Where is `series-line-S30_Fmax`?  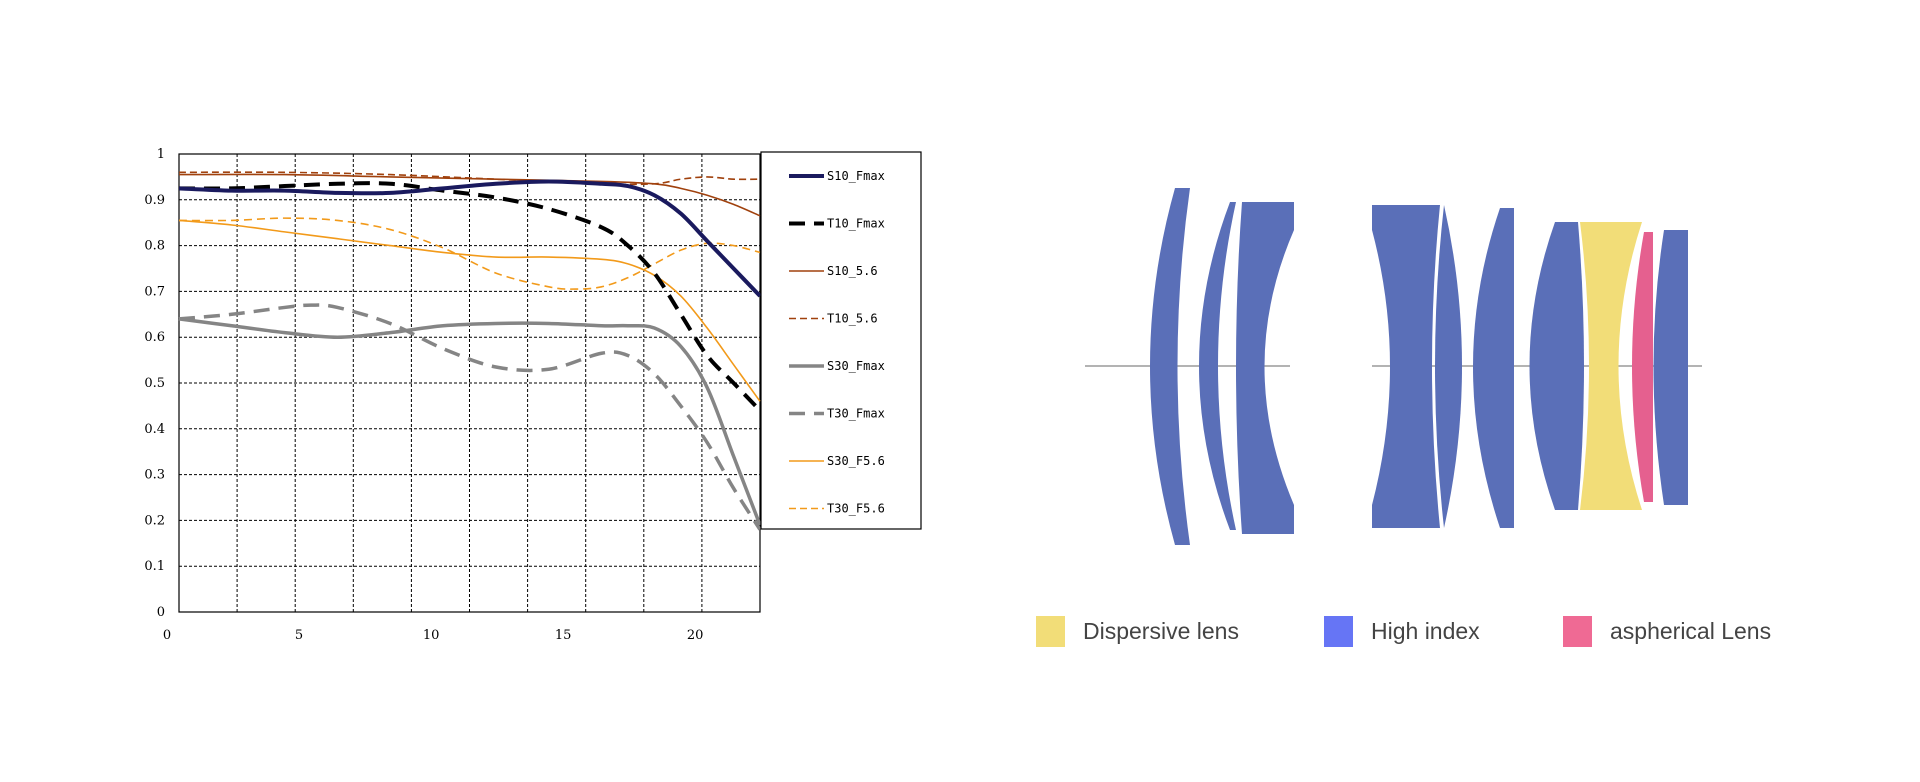
series-line-S30_Fmax is located at coordinates (470, 421).